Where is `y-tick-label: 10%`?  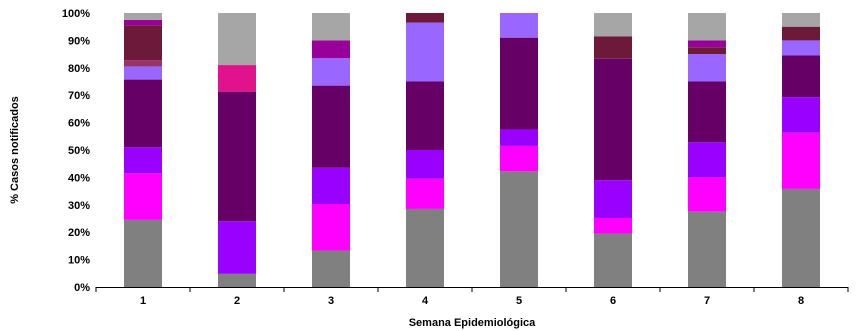 y-tick-label: 10% is located at coordinates (79, 261).